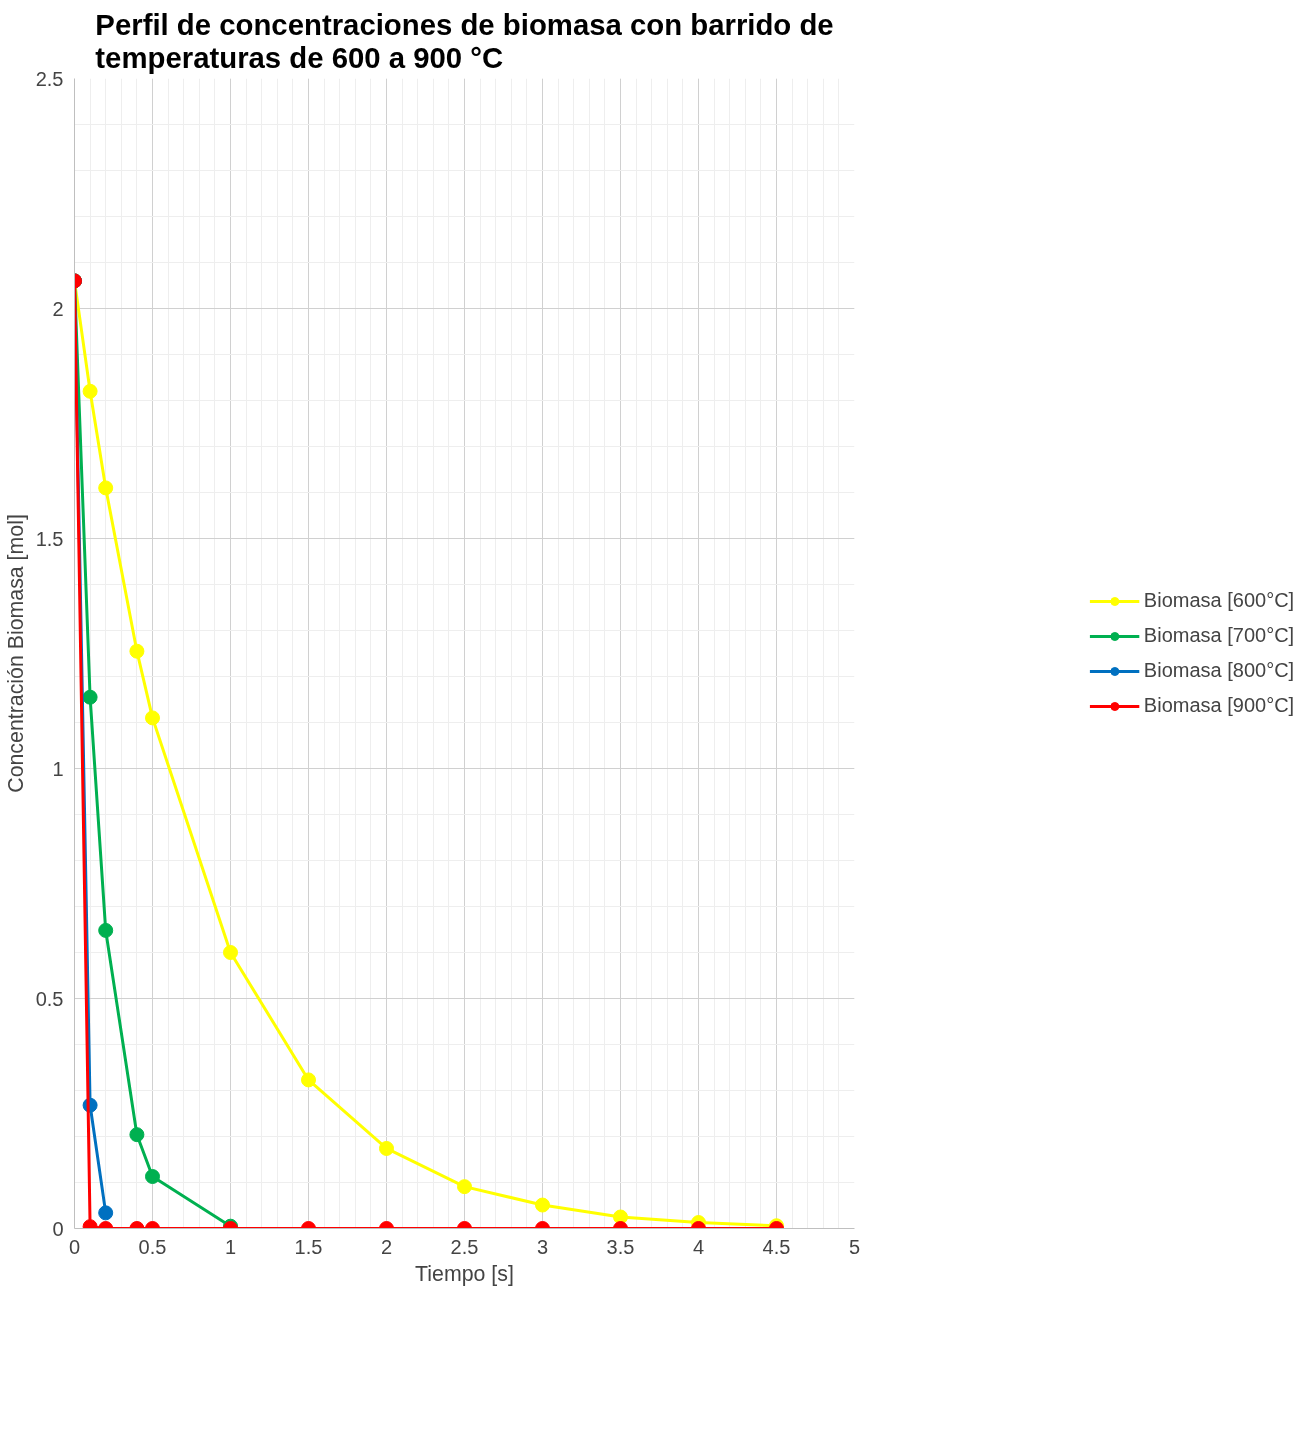  I want to click on x-tick-label: 2.5, so click(464, 1246).